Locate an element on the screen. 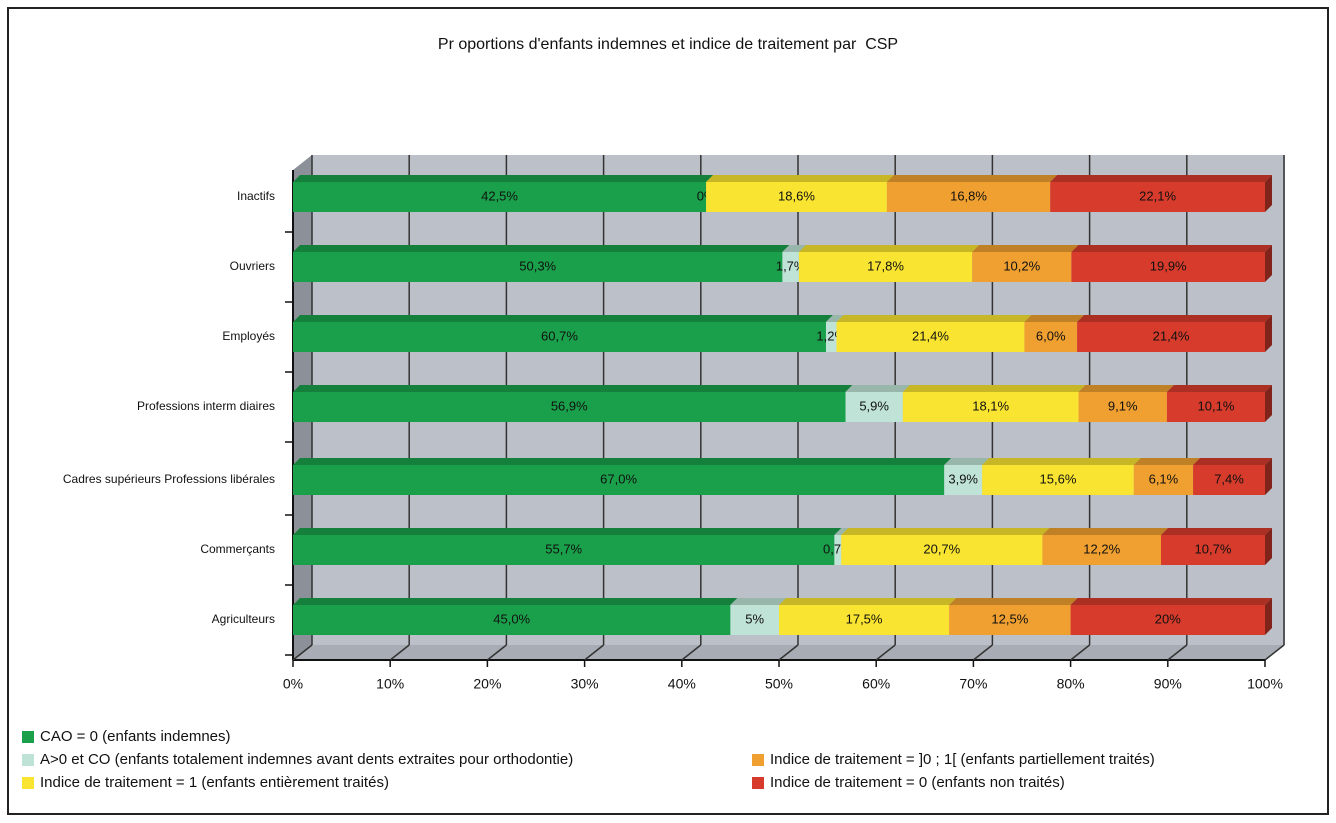  value-label: 16,8% is located at coordinates (968, 195).